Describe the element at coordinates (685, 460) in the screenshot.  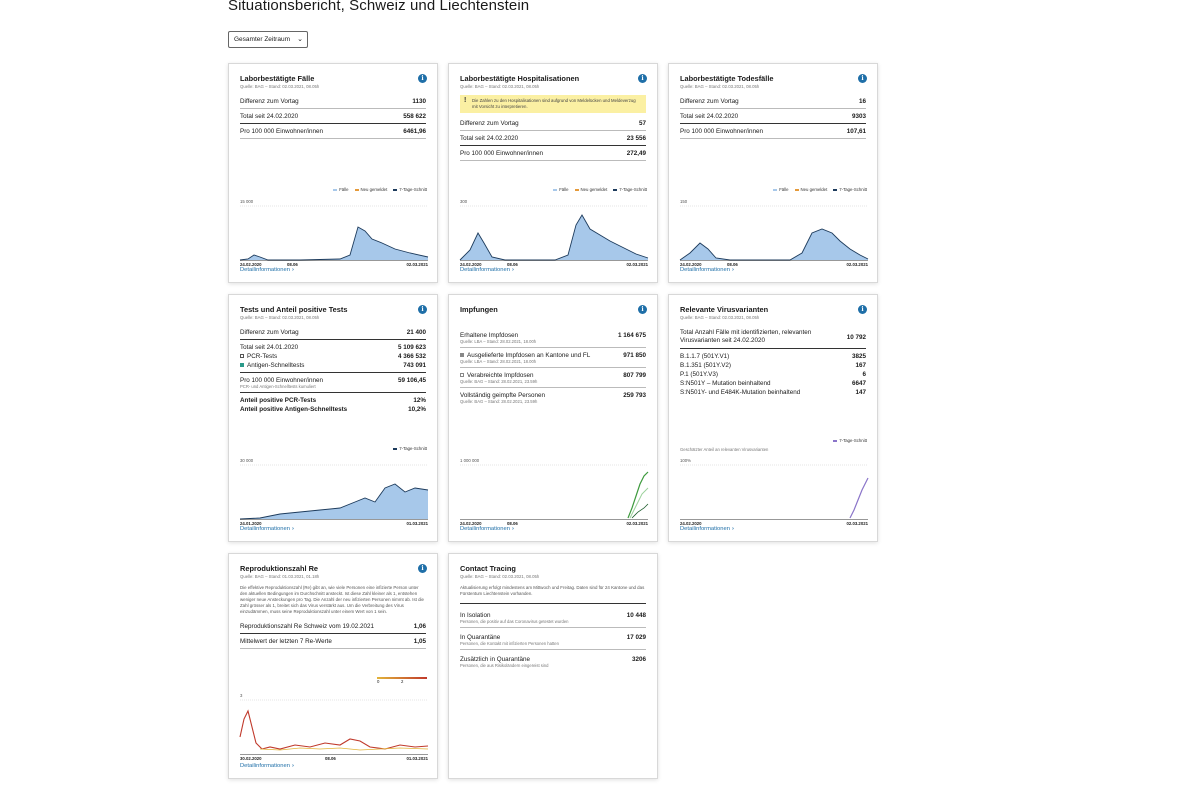
I see `y-max-label: 100%` at that location.